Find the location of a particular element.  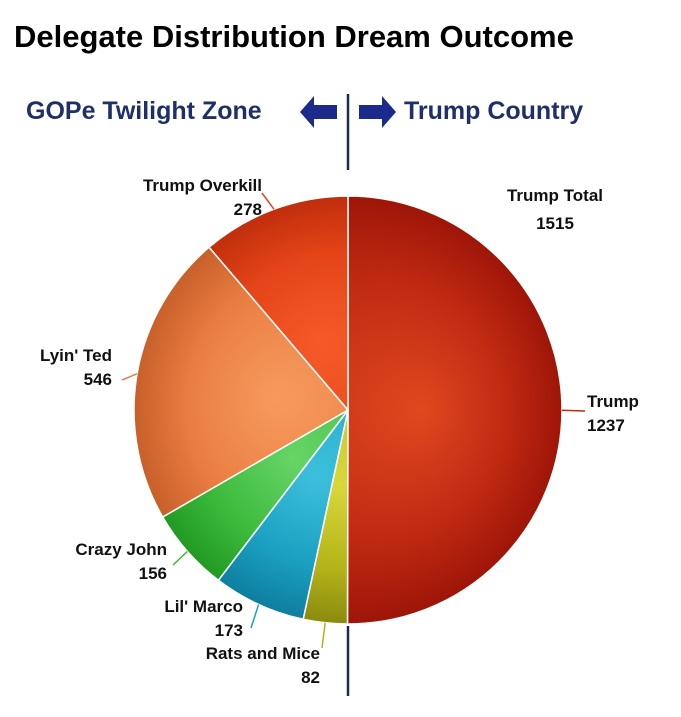

arrow-left-icon is located at coordinates (318, 112).